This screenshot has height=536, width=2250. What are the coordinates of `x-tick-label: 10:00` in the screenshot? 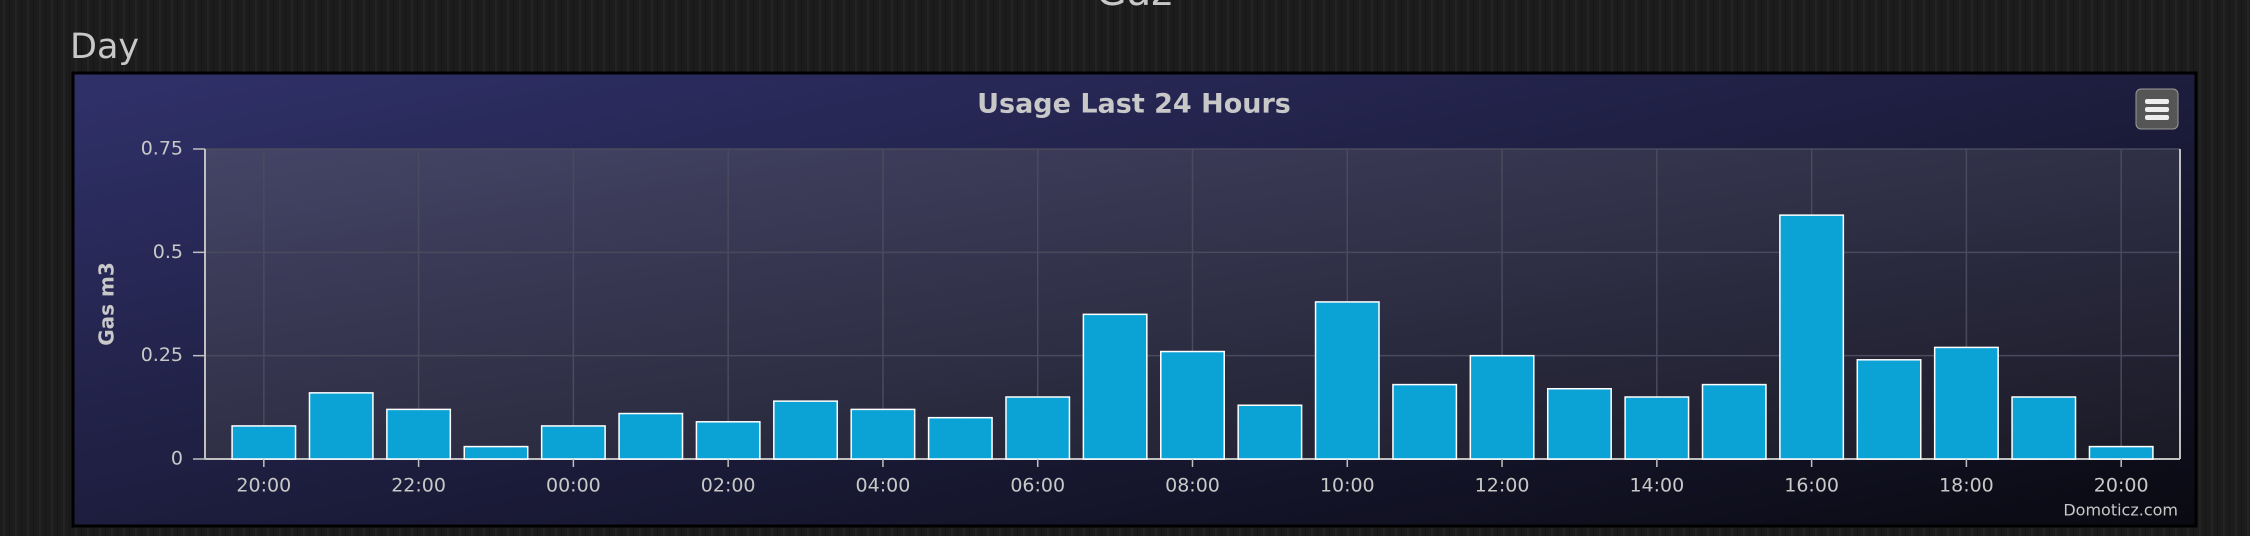 It's located at (1347, 486).